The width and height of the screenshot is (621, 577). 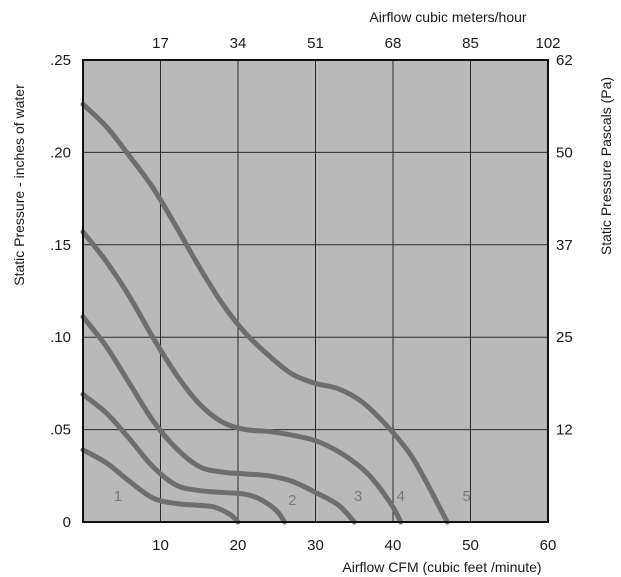 What do you see at coordinates (564, 60) in the screenshot?
I see `y-tick-label-right: 62` at bounding box center [564, 60].